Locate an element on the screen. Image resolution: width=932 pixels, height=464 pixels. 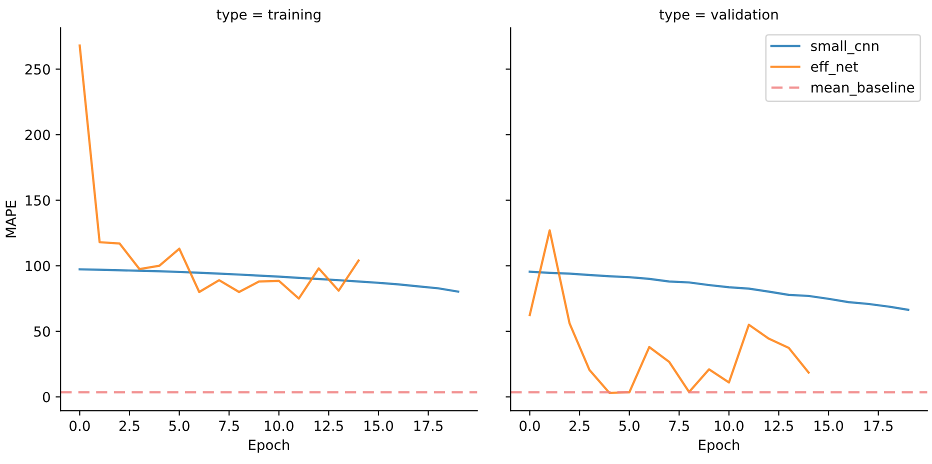
legend-label: small_cnn is located at coordinates (844, 47).